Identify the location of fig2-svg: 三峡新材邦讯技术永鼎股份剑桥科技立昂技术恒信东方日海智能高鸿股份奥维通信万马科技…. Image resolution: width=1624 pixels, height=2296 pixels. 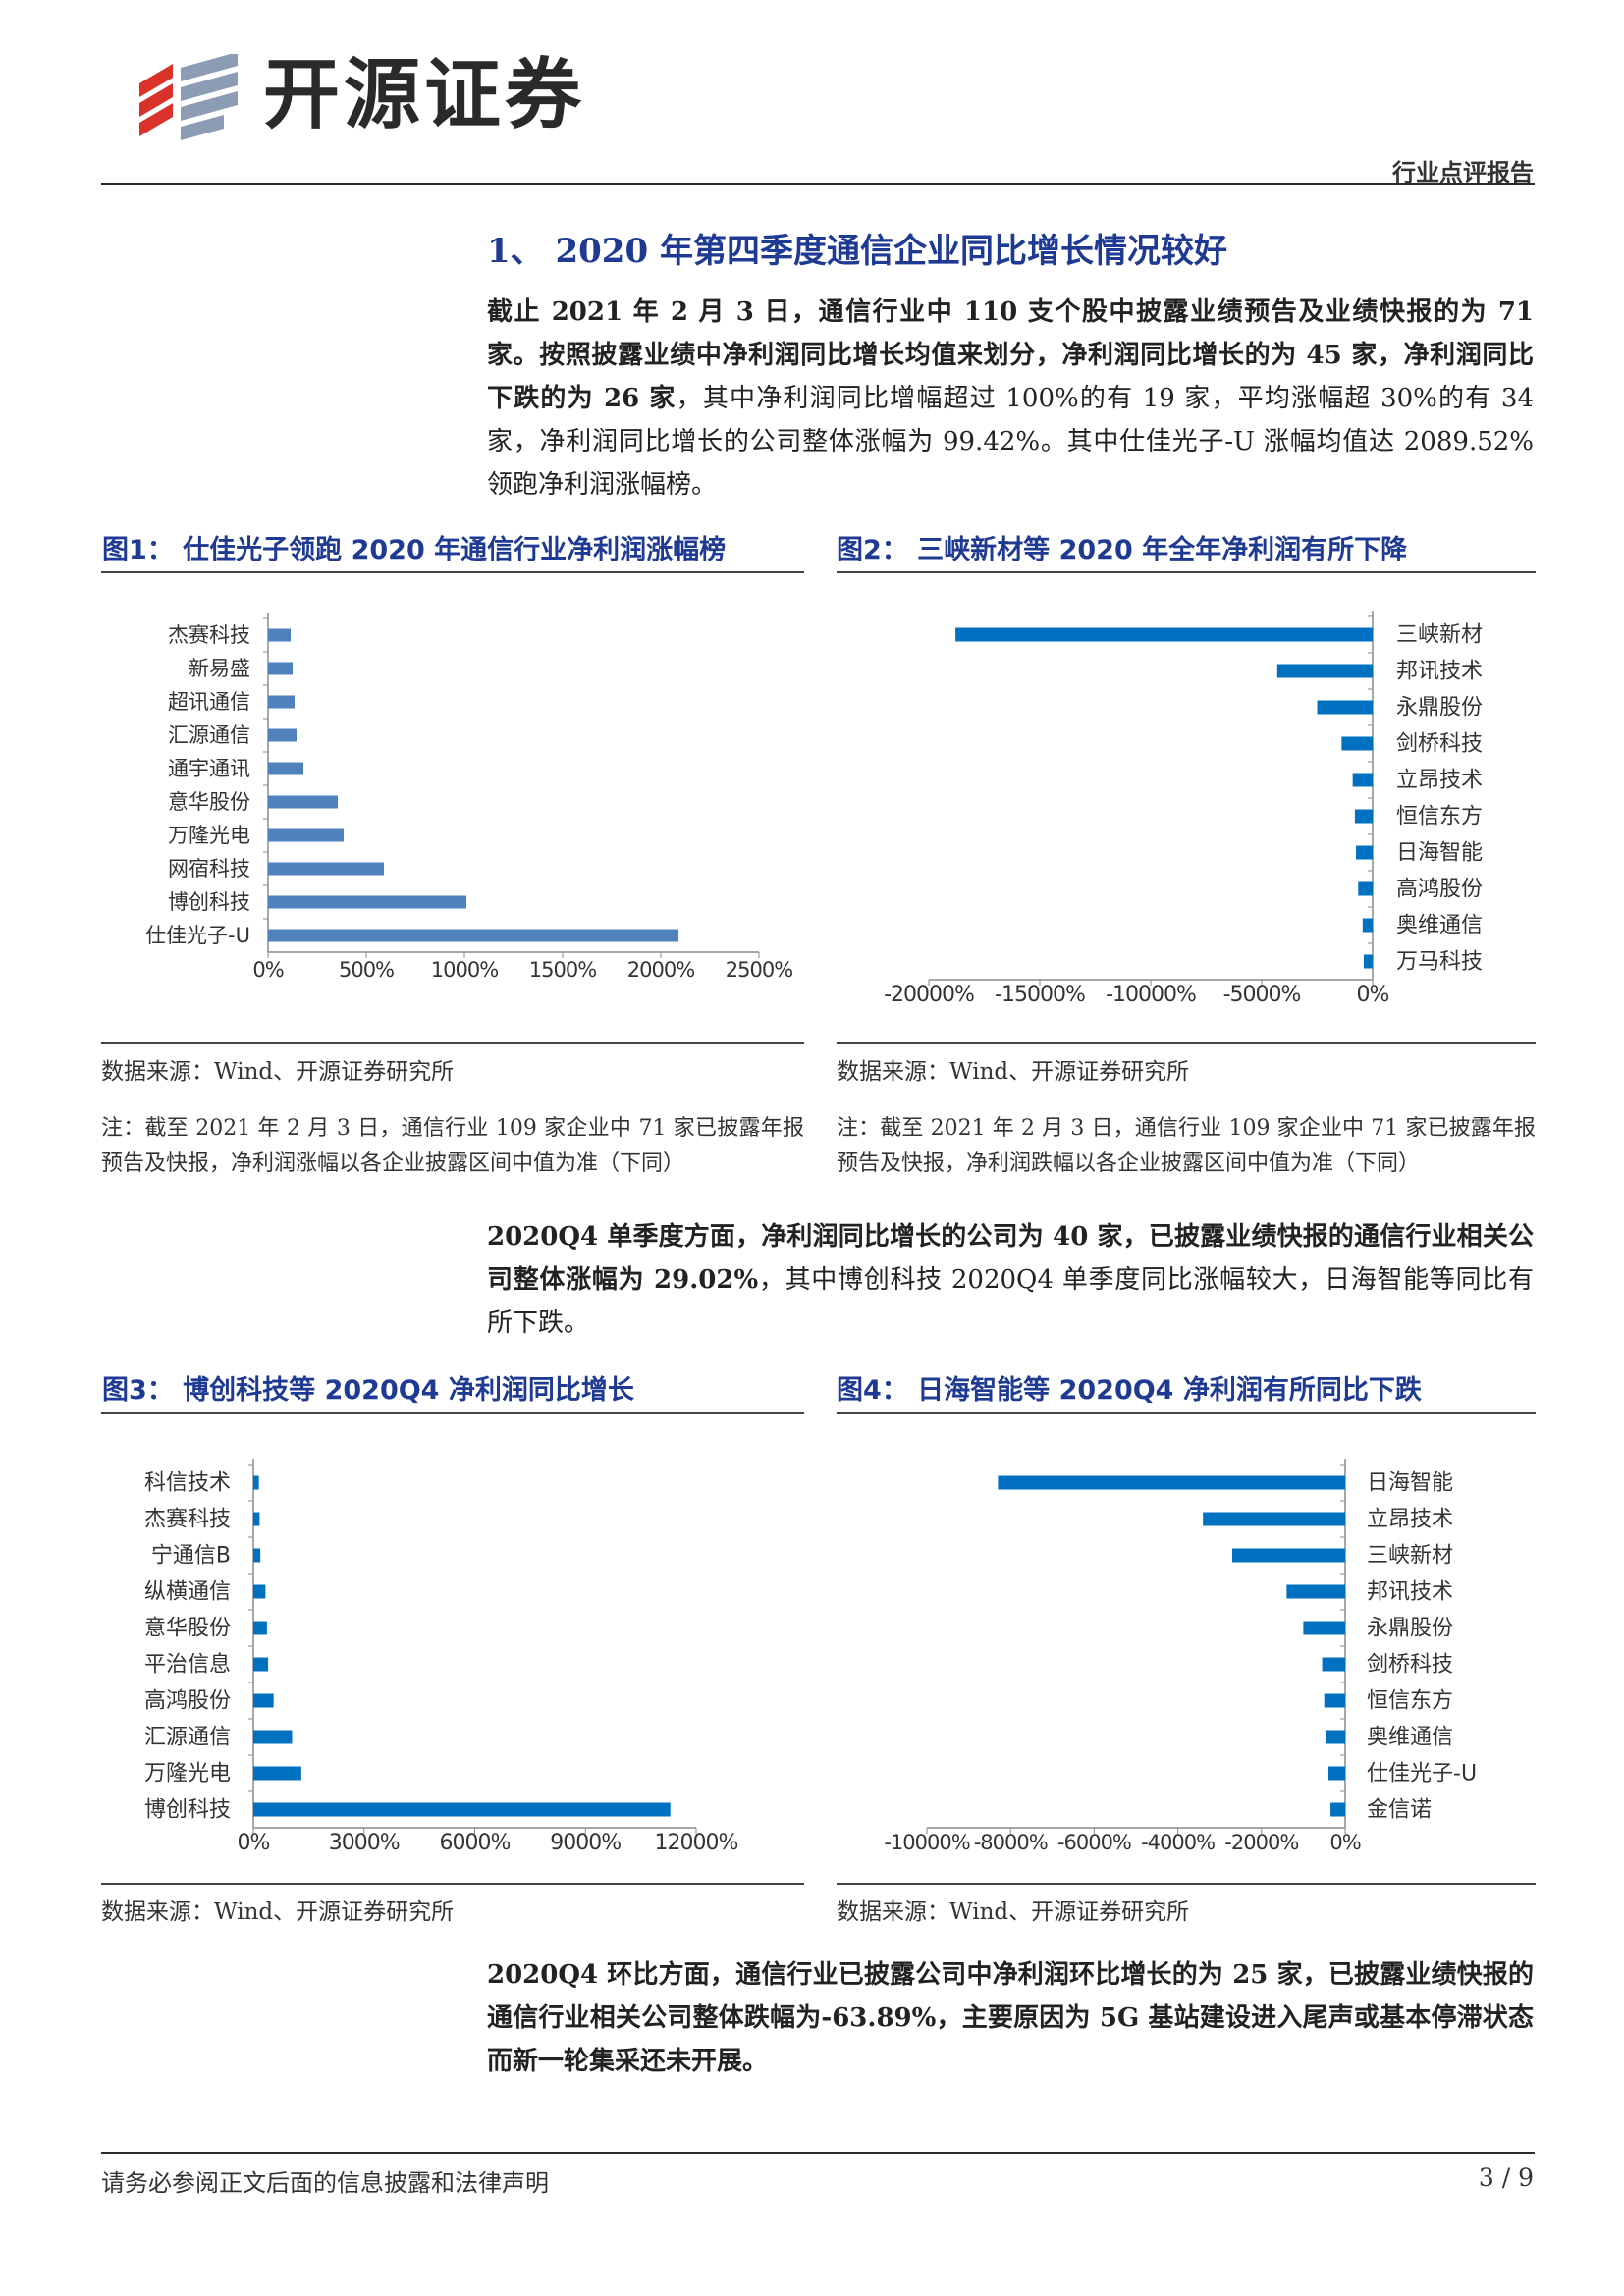
(1183, 809).